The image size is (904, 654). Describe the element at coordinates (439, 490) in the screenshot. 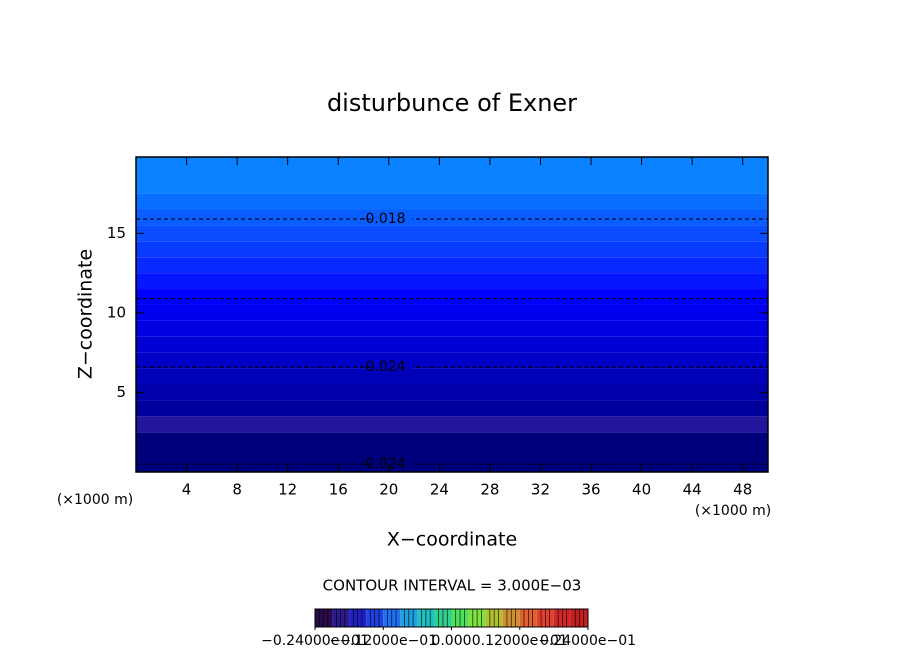

I see `x-tick-label: 24` at that location.